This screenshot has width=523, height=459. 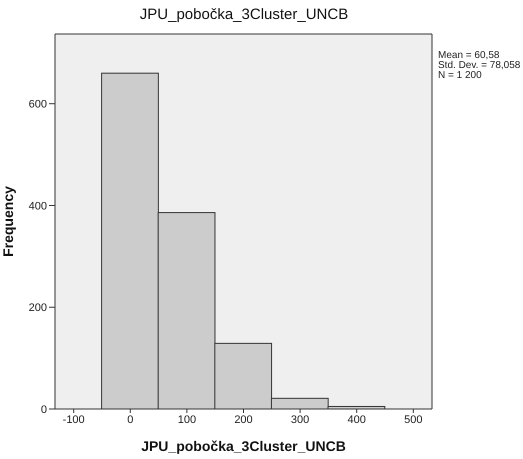 What do you see at coordinates (243, 420) in the screenshot?
I see `x-tick-label: 200` at bounding box center [243, 420].